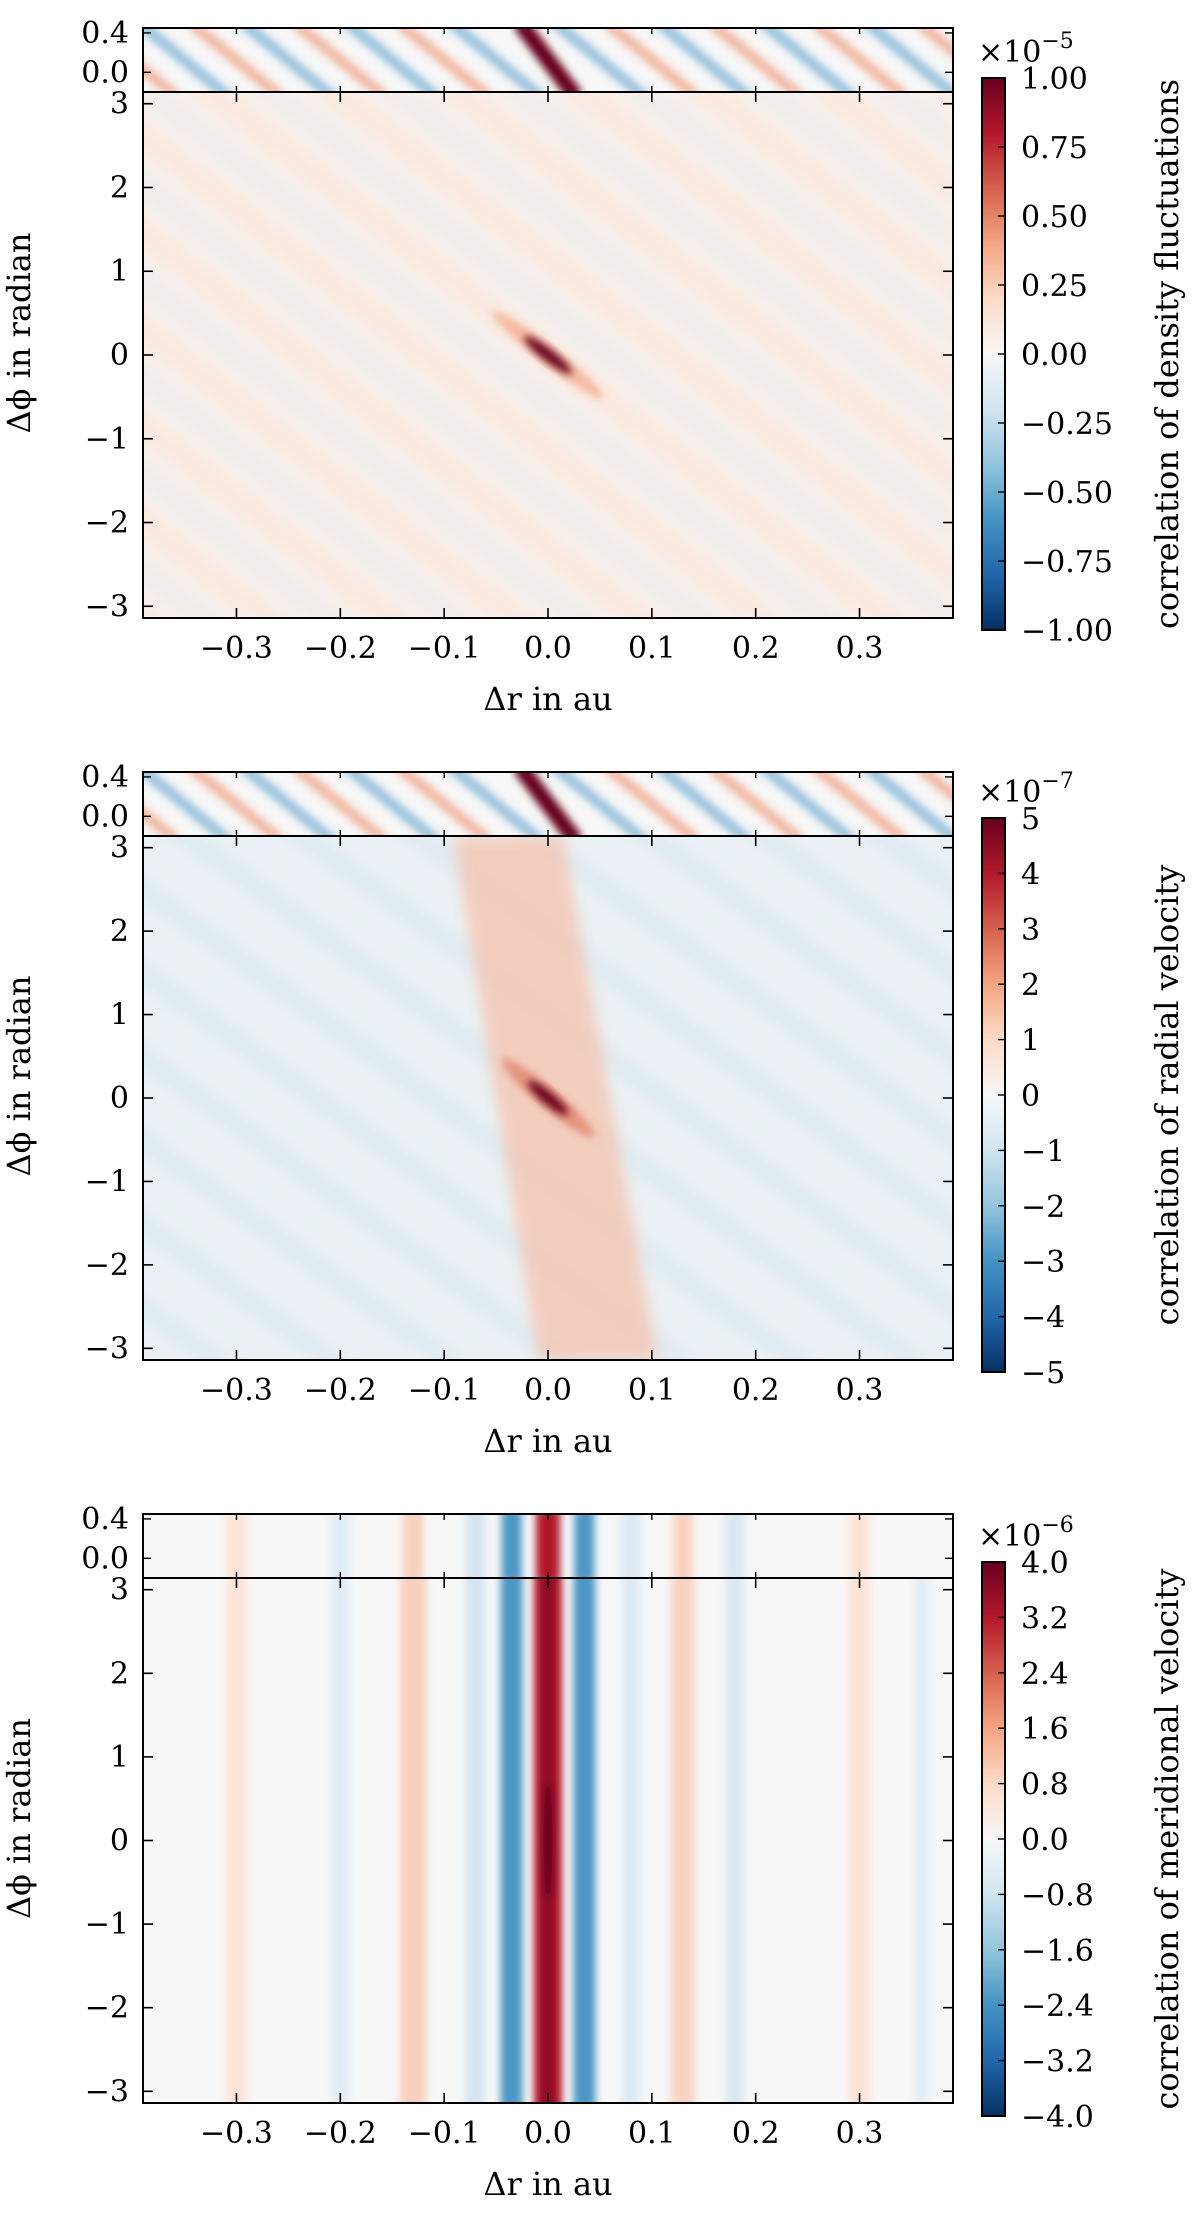  I want to click on colorbar-tick-label: 5, so click(1030, 819).